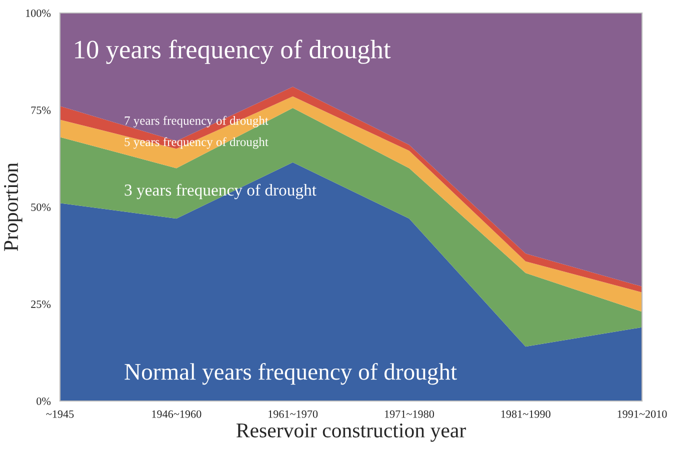  What do you see at coordinates (293, 414) in the screenshot?
I see `x-tick-label: 1961~1970` at bounding box center [293, 414].